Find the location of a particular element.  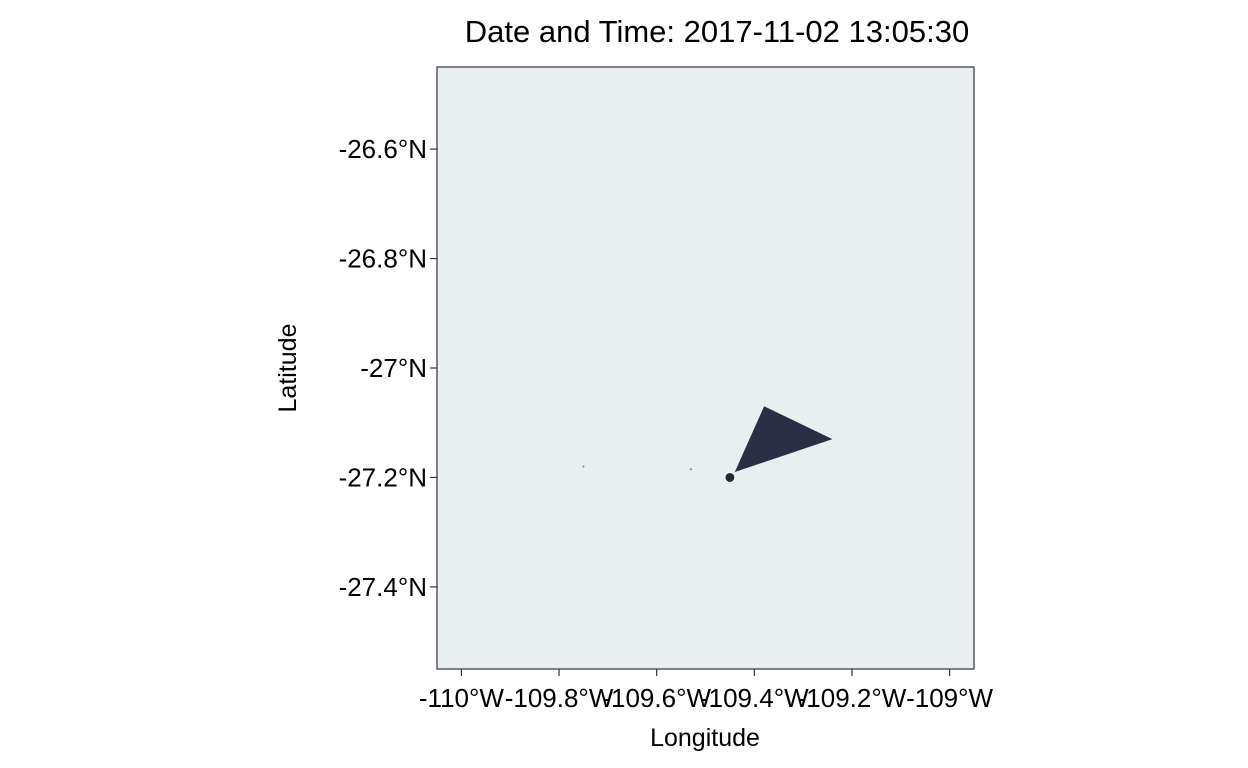

x-tick-label: -109.8°W is located at coordinates (559, 698).